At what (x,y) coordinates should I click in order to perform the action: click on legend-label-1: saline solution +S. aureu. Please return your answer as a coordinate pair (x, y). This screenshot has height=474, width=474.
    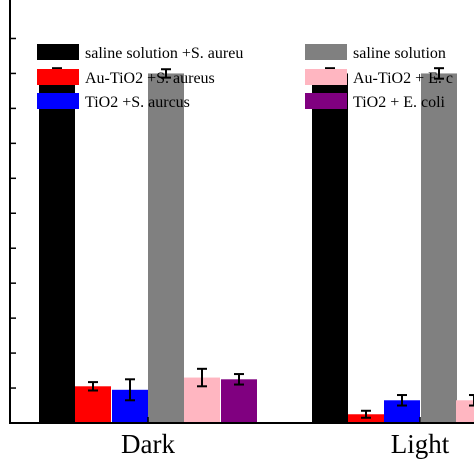
    Looking at the image, I should click on (164, 53).